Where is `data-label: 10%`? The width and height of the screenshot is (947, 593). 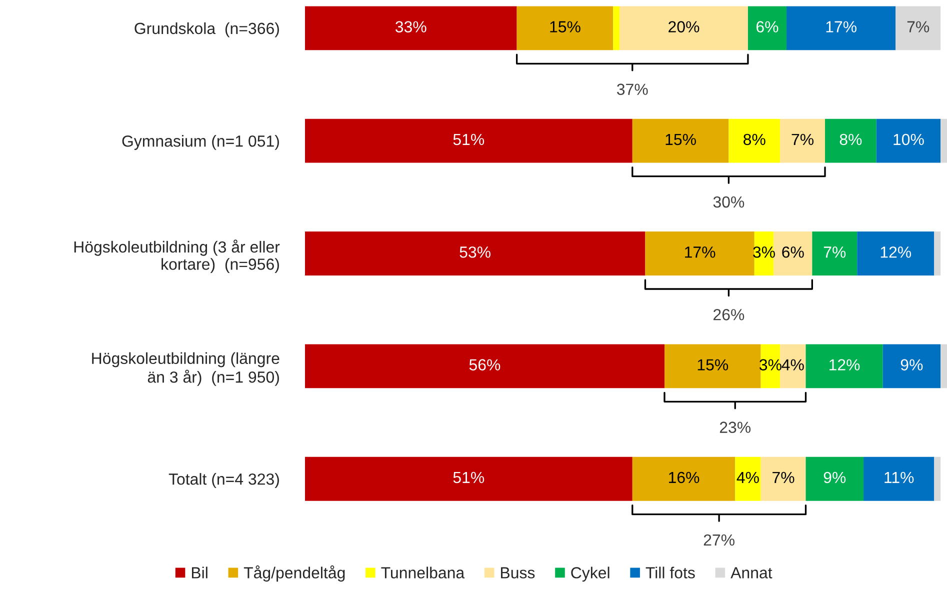 data-label: 10% is located at coordinates (909, 140).